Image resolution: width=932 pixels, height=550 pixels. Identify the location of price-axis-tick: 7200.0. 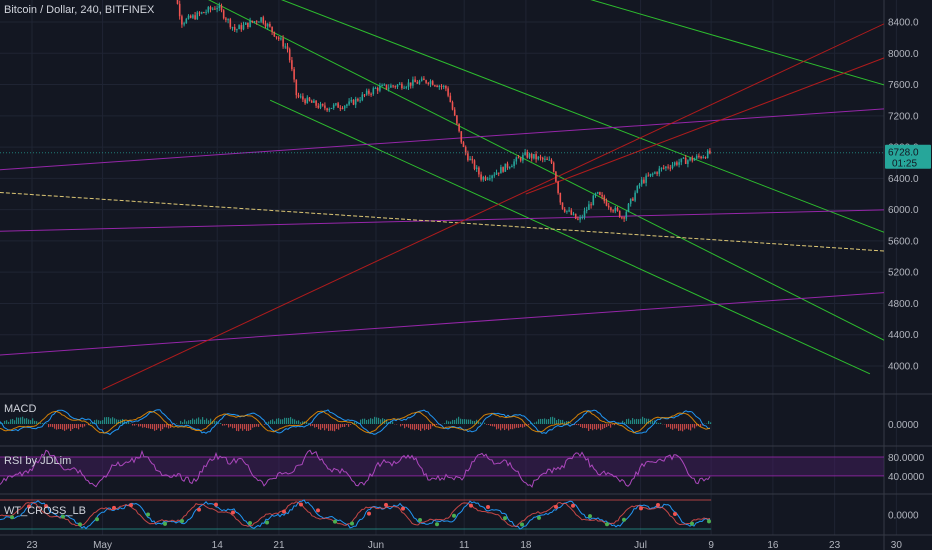
(903, 116).